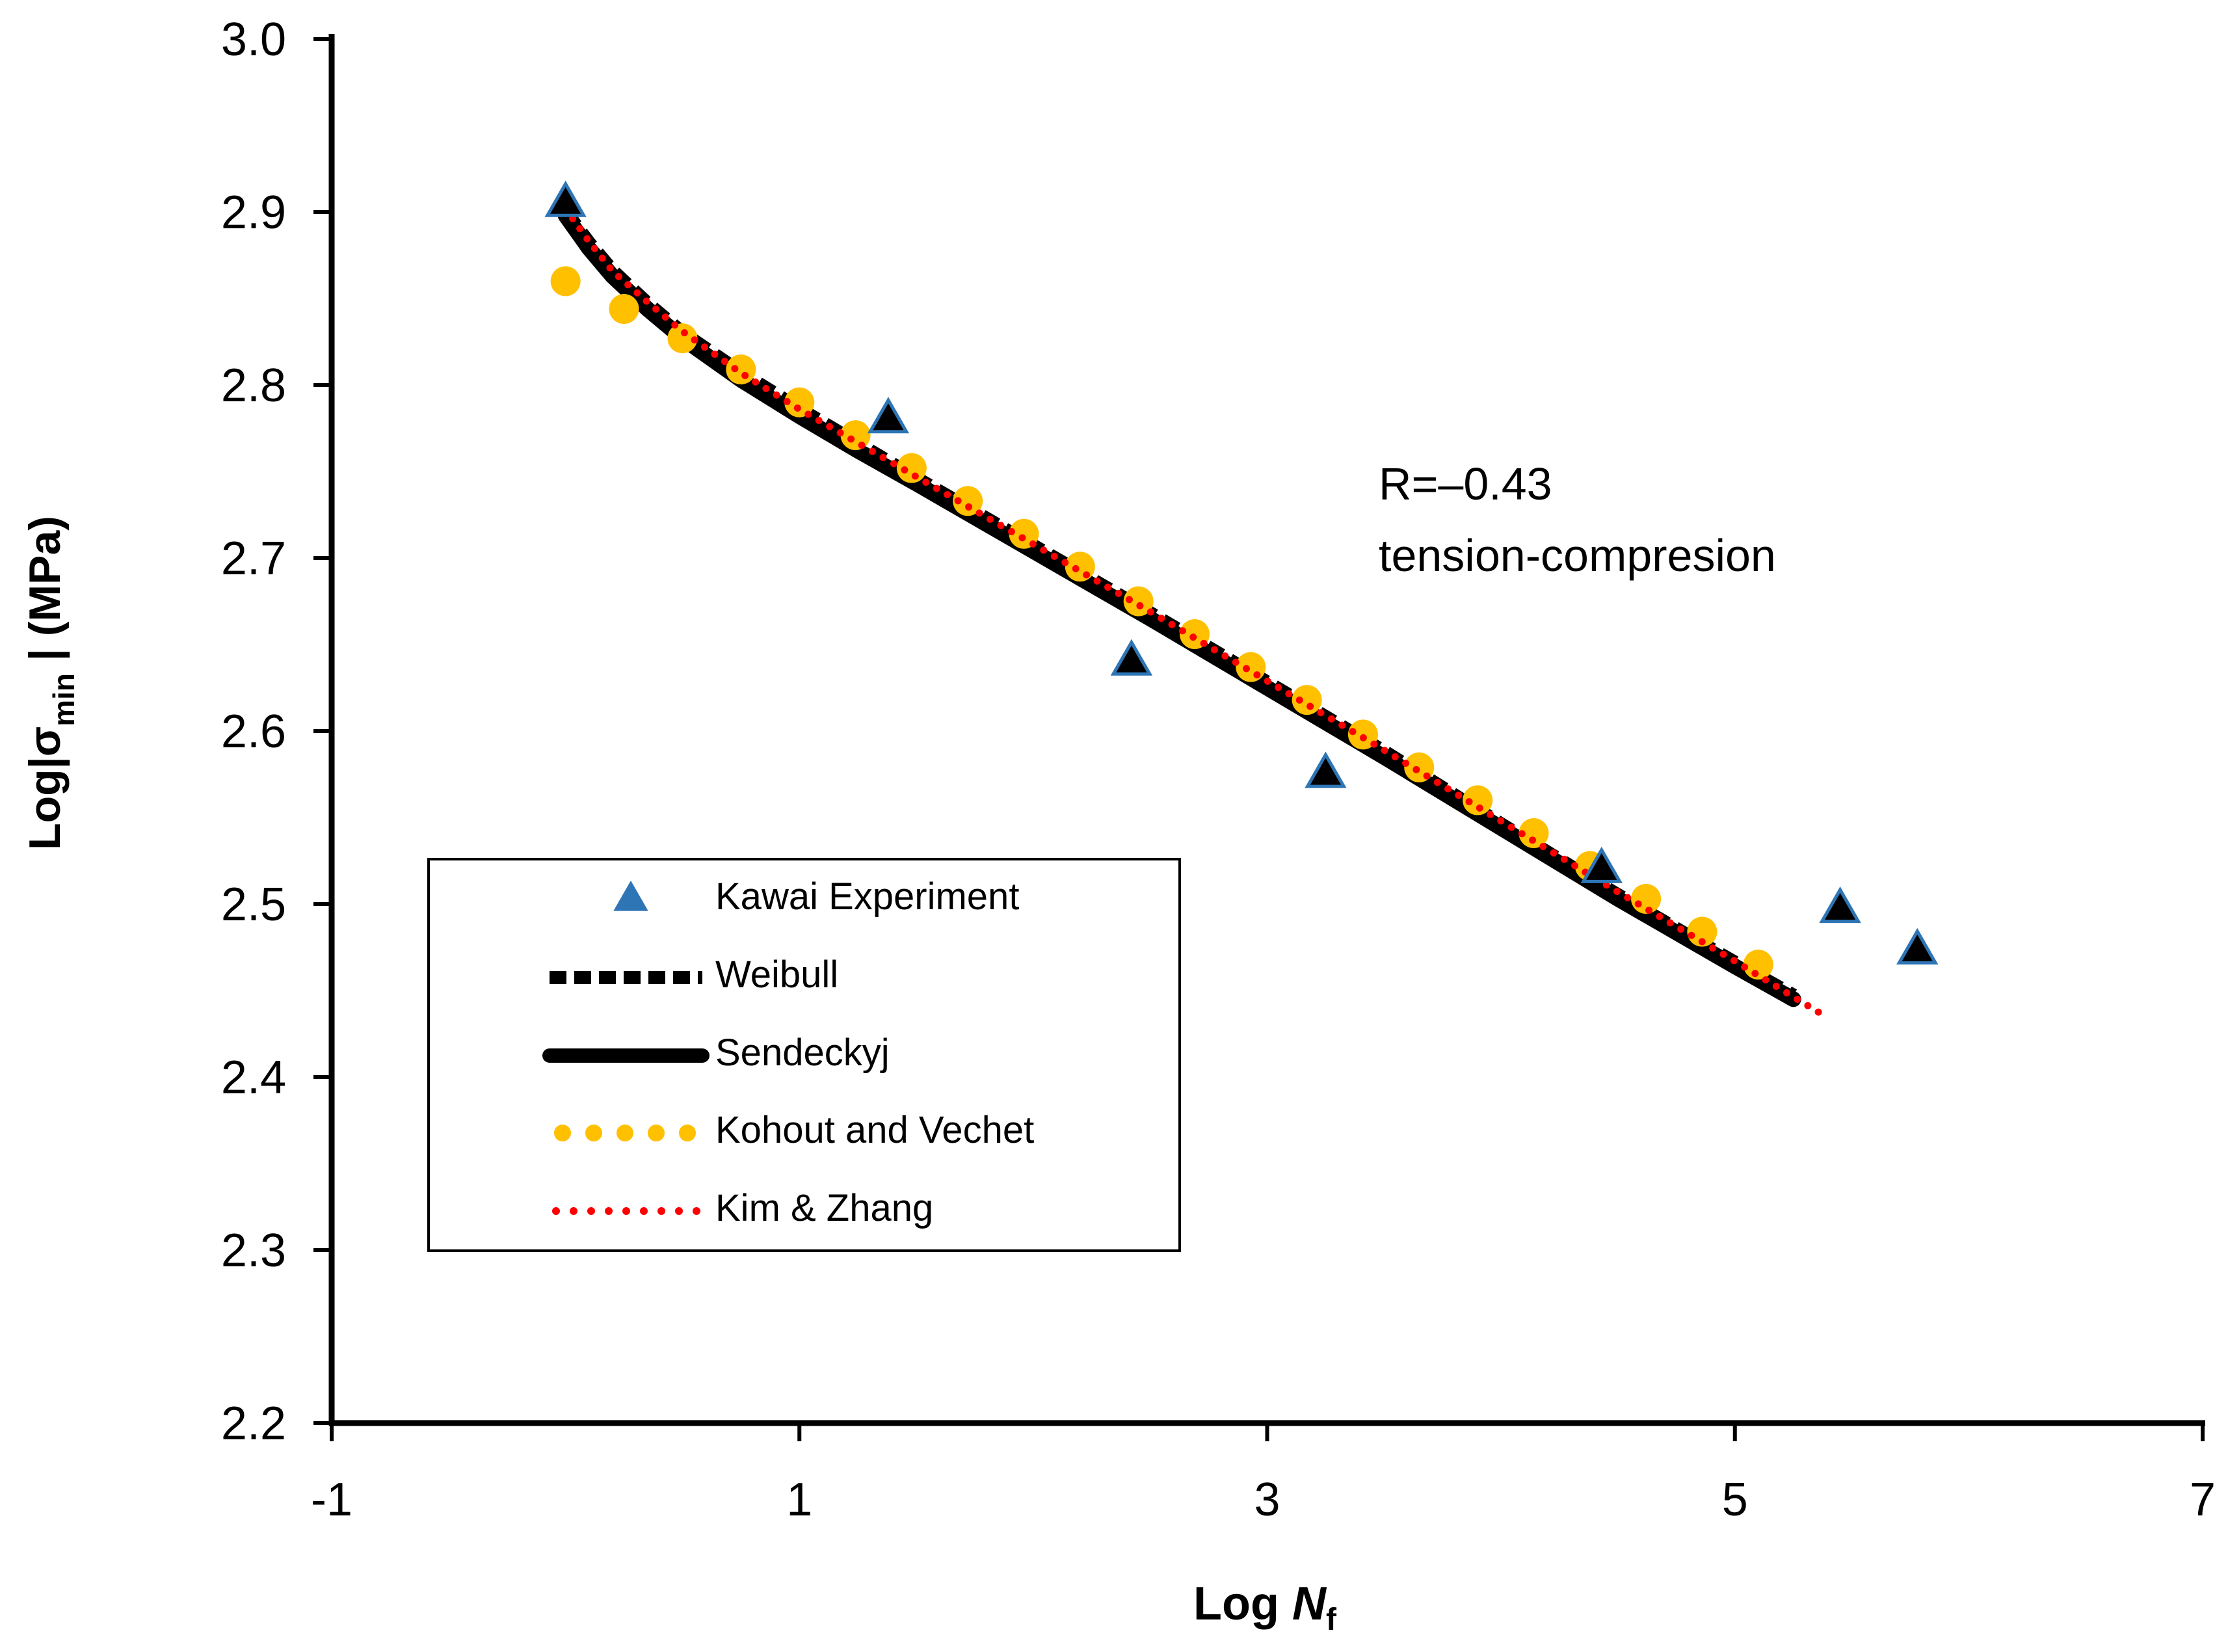 The width and height of the screenshot is (2228, 1652). What do you see at coordinates (253, 213) in the screenshot?
I see `y-tick-label: 2.9` at bounding box center [253, 213].